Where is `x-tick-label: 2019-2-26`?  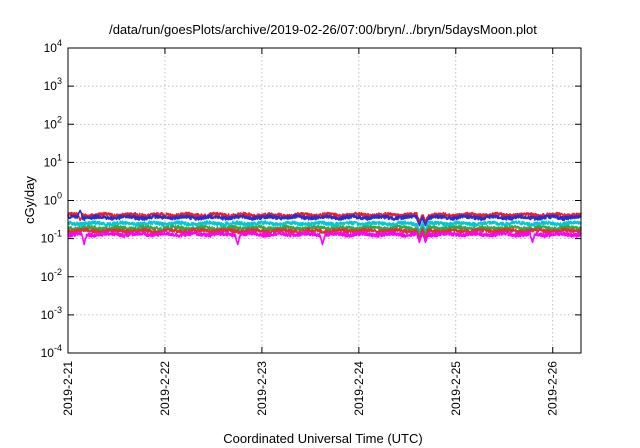 x-tick-label: 2019-2-26 is located at coordinates (553, 388).